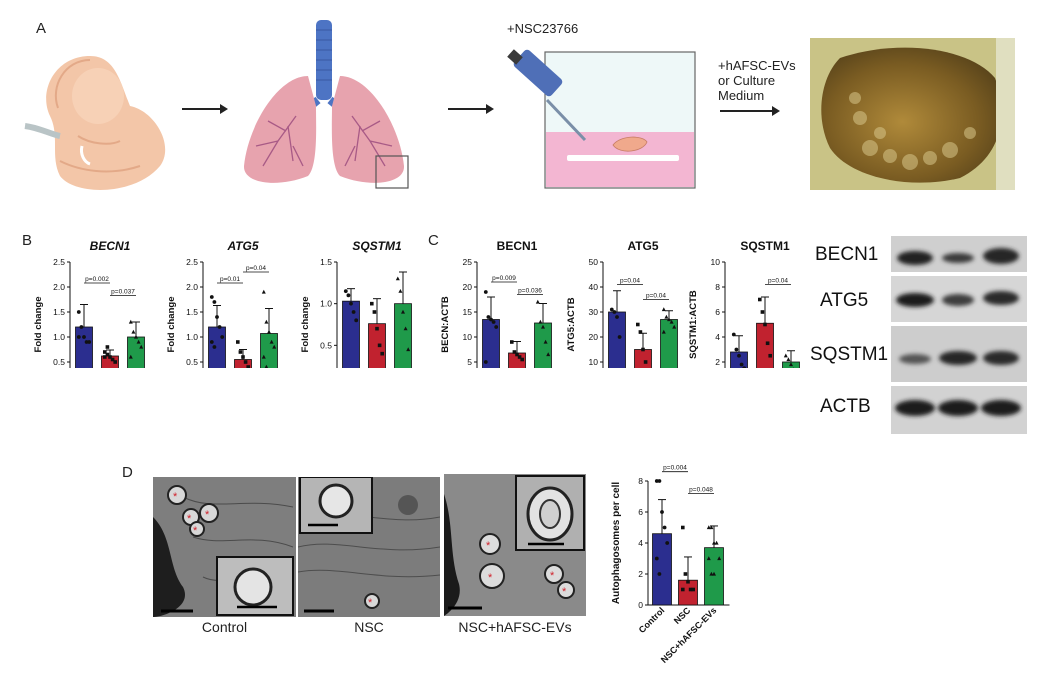 This screenshot has width=1051, height=684. Describe the element at coordinates (97, 279) in the screenshot. I see `p-value-label: p=0.002` at that location.